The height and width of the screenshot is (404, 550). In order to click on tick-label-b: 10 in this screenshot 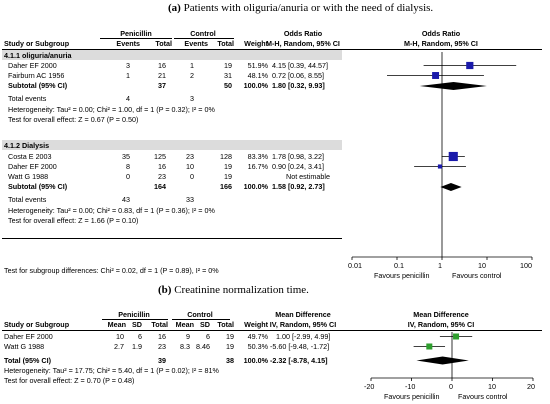, I will do `click(492, 386)`.